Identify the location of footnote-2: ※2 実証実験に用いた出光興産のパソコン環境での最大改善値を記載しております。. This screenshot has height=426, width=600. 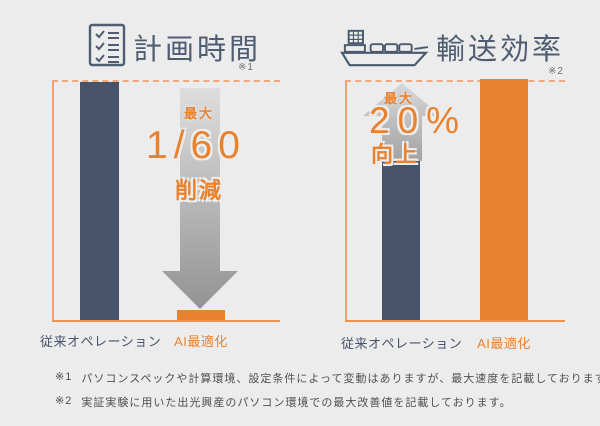
(283, 402).